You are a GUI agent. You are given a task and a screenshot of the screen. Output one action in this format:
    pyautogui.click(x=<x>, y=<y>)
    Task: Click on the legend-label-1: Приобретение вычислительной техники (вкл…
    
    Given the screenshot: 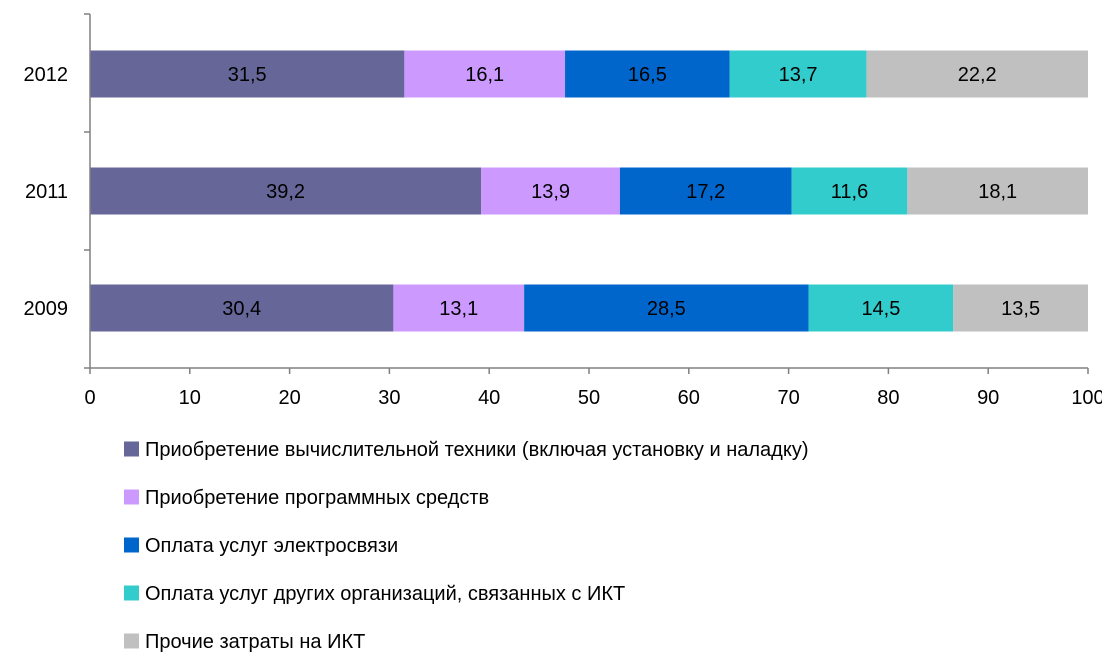 What is the action you would take?
    pyautogui.click(x=477, y=450)
    